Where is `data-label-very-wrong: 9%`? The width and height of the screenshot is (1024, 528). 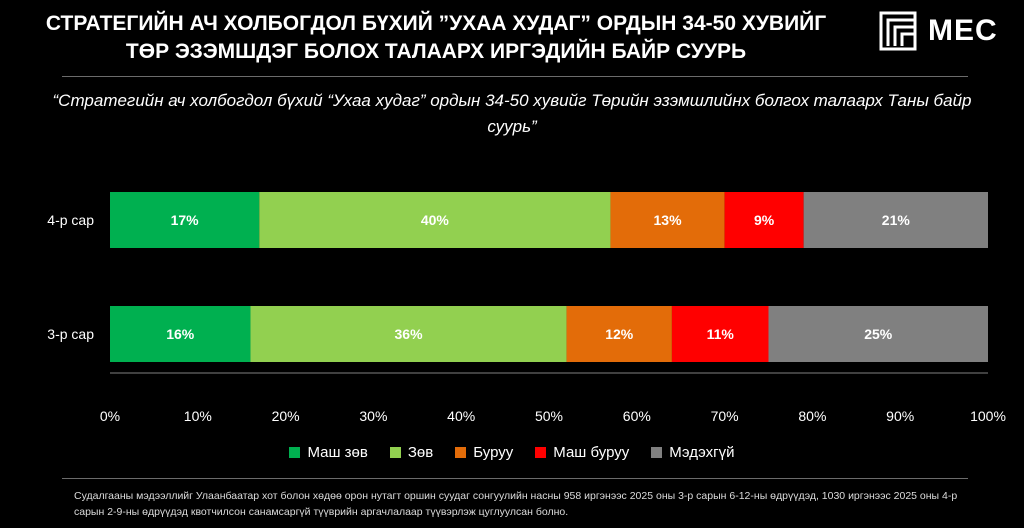
data-label-very-wrong: 9% is located at coordinates (764, 220).